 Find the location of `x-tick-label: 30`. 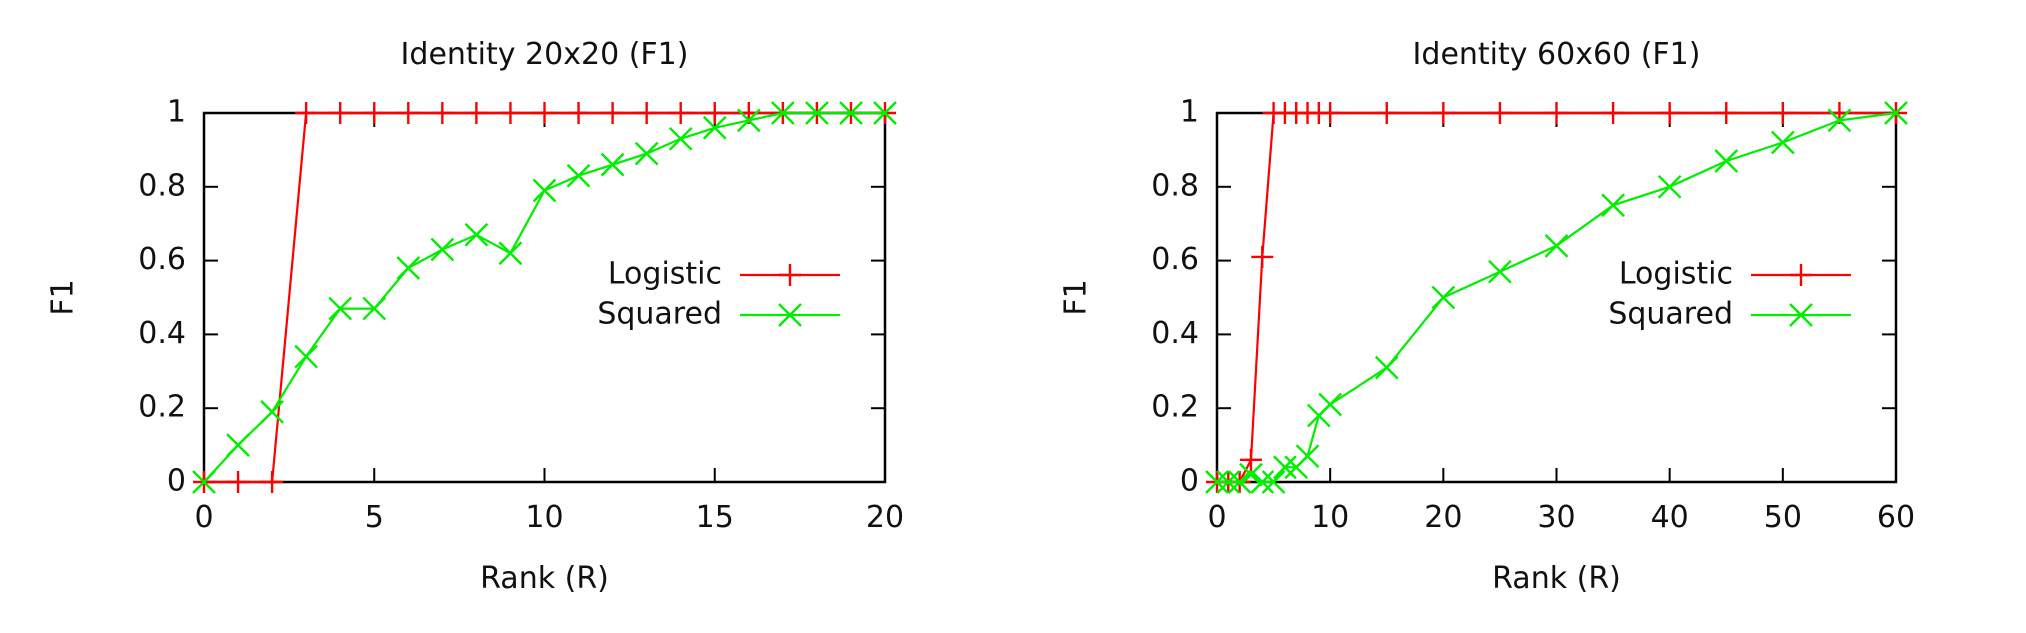

x-tick-label: 30 is located at coordinates (1556, 517).